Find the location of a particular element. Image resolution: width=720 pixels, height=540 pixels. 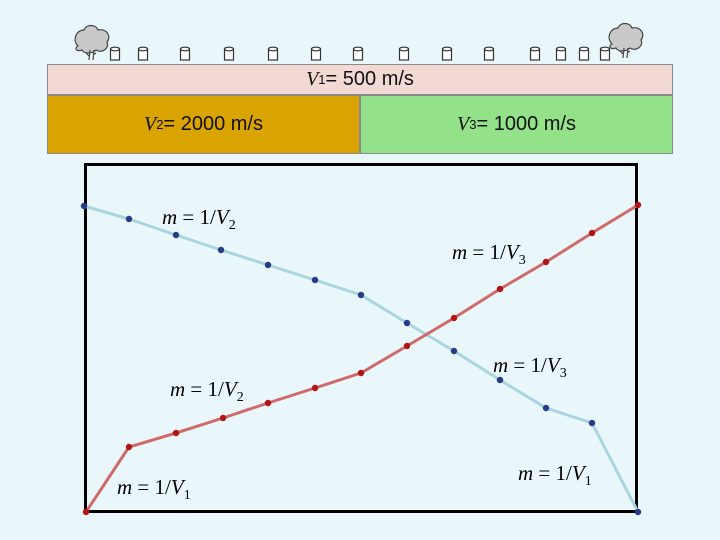

layer-2-subscript: 2 is located at coordinates (160, 124).